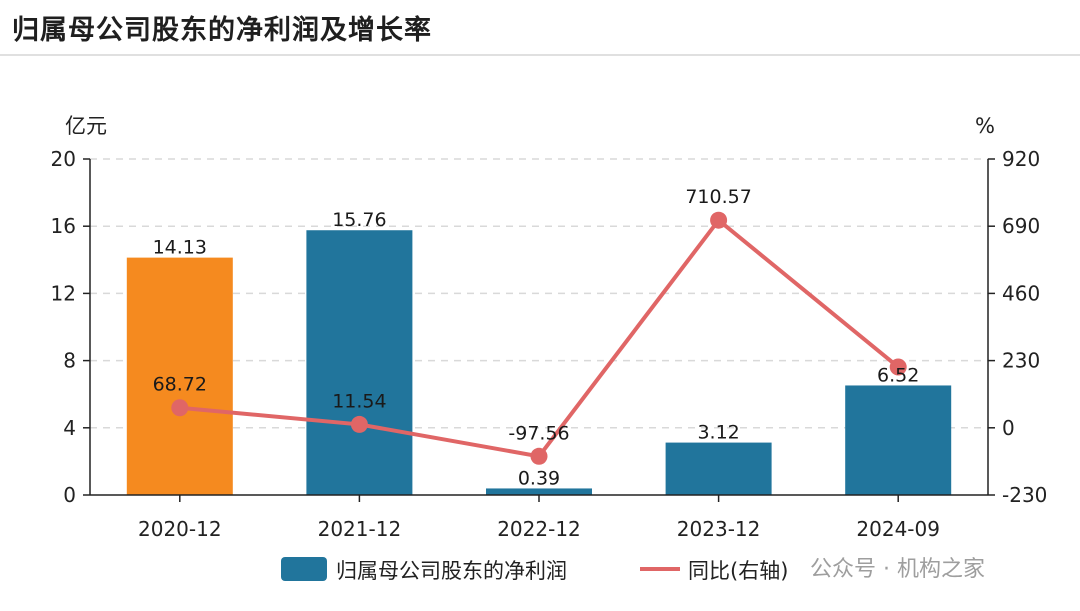 This screenshot has width=1080, height=611. I want to click on left-tick-label: 20, so click(63, 159).